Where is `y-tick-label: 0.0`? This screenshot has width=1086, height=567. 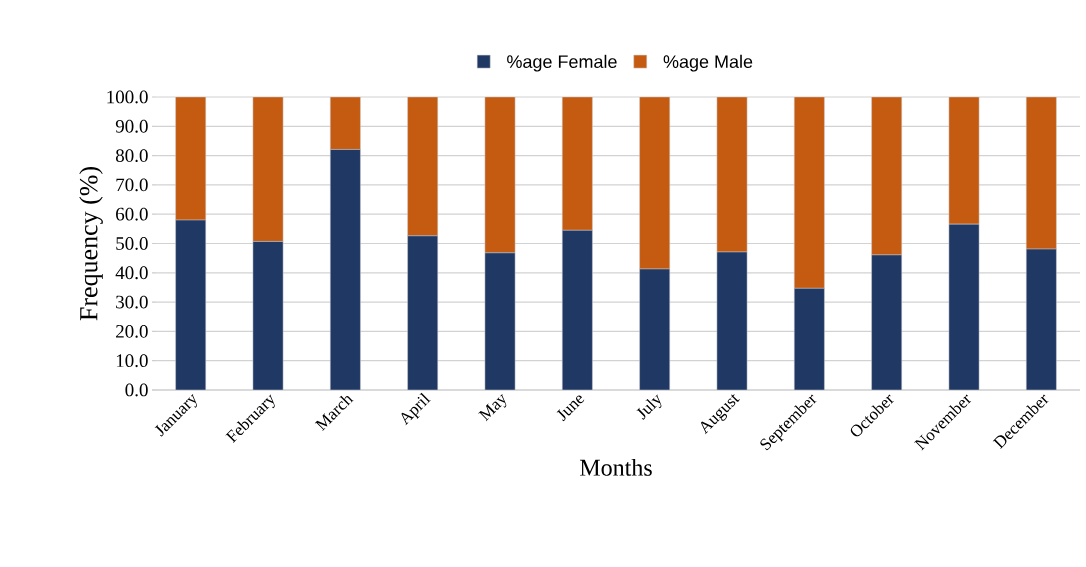 y-tick-label: 0.0 is located at coordinates (136, 390).